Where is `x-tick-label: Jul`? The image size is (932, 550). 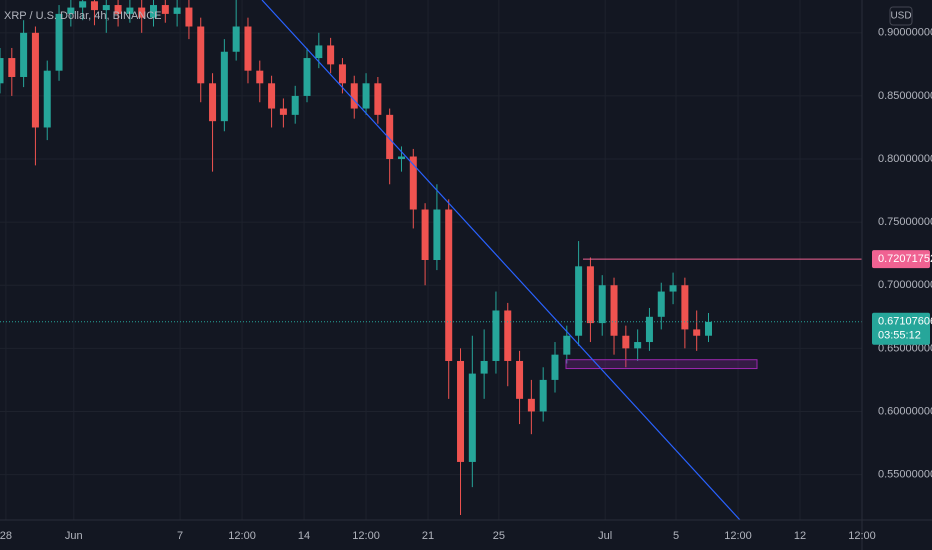
x-tick-label: Jul is located at coordinates (605, 536).